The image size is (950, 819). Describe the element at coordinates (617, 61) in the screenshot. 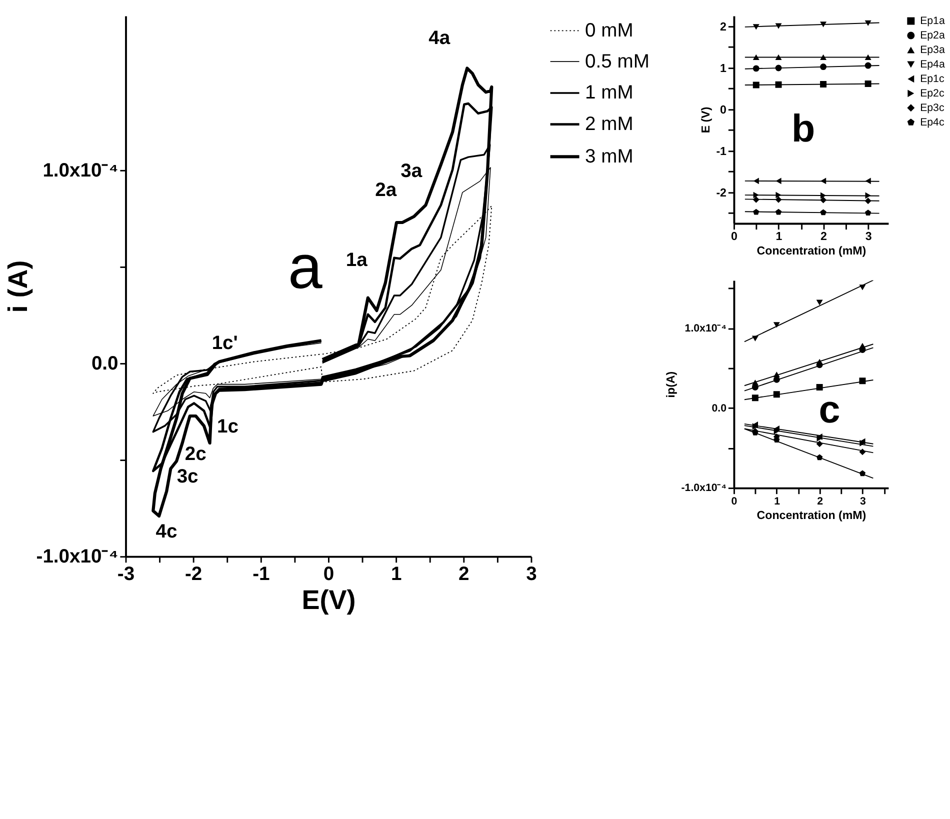

I see `legend-label: 0.5 mM` at that location.